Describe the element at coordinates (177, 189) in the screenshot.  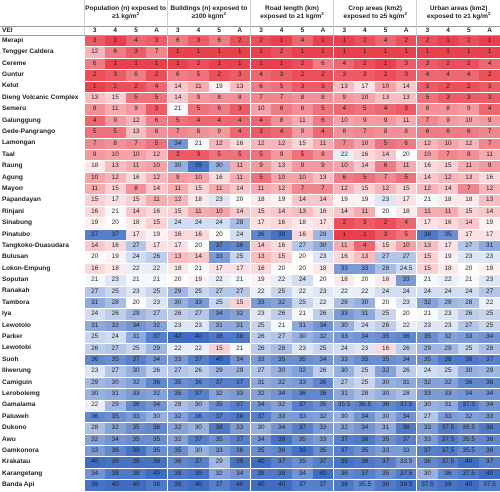
I see `rank-cell: 11` at that location.